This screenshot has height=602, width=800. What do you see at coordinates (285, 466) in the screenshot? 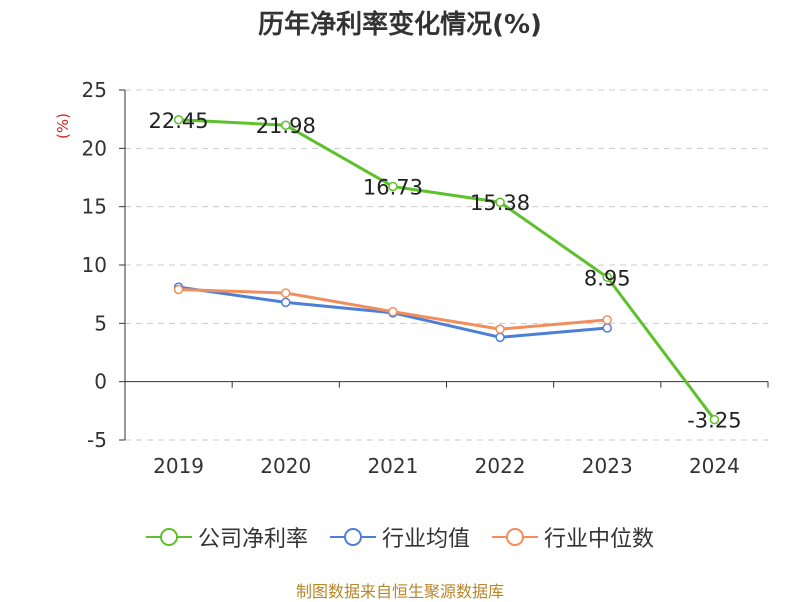
I see `x-tick-label: 2020` at bounding box center [285, 466].